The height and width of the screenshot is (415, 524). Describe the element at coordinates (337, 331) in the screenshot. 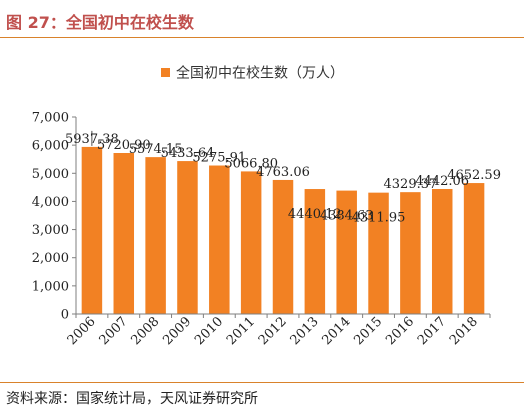

I see `x-tick-label: 2014` at that location.